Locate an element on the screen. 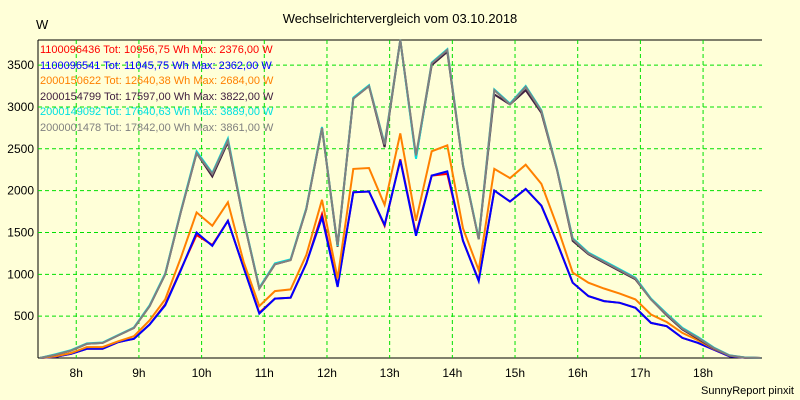  y-tick-label: 3500 is located at coordinates (20, 65).